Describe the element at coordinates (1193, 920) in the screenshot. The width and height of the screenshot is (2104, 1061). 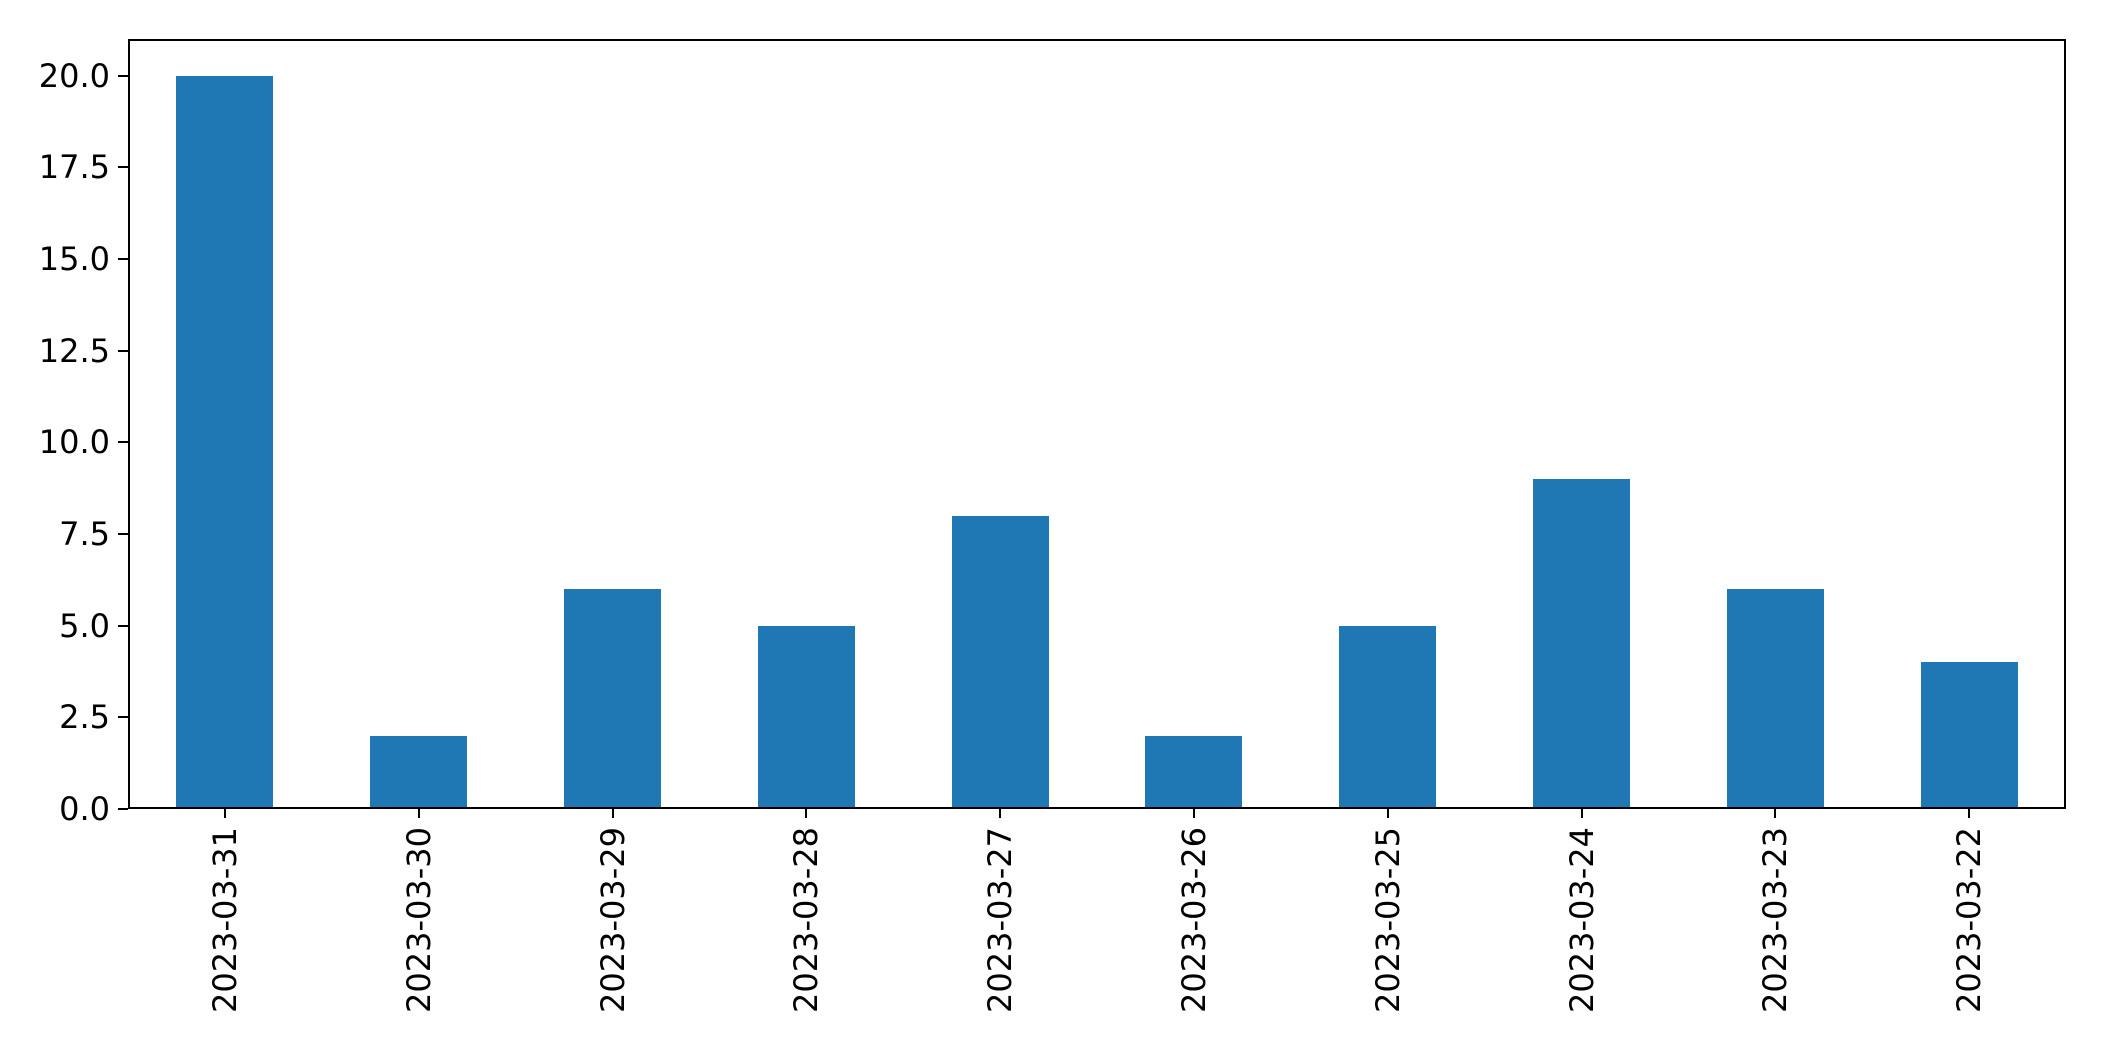
I see `x-tick-label: 2023-03-26` at that location.